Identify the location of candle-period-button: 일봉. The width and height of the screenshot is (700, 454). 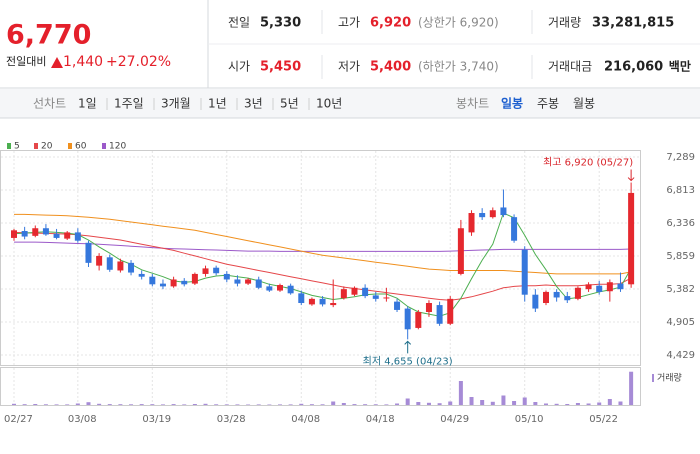
(512, 104).